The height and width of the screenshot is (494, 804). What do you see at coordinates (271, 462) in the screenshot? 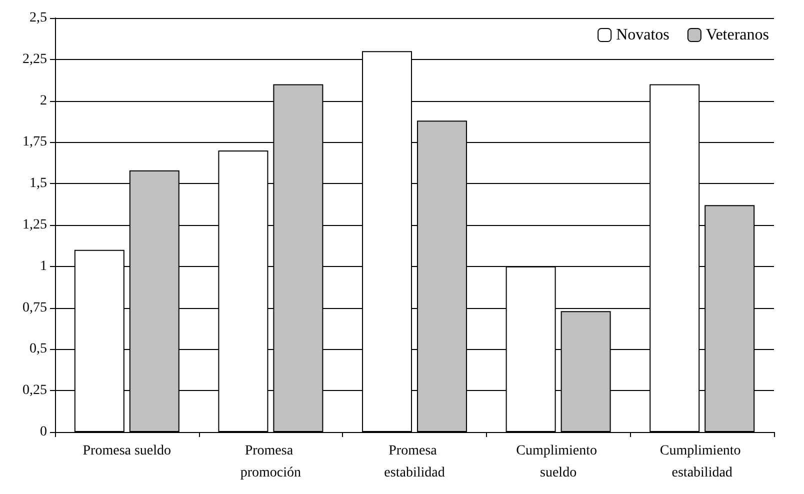
I see `x-tick-label: Promesa promoción` at bounding box center [271, 462].